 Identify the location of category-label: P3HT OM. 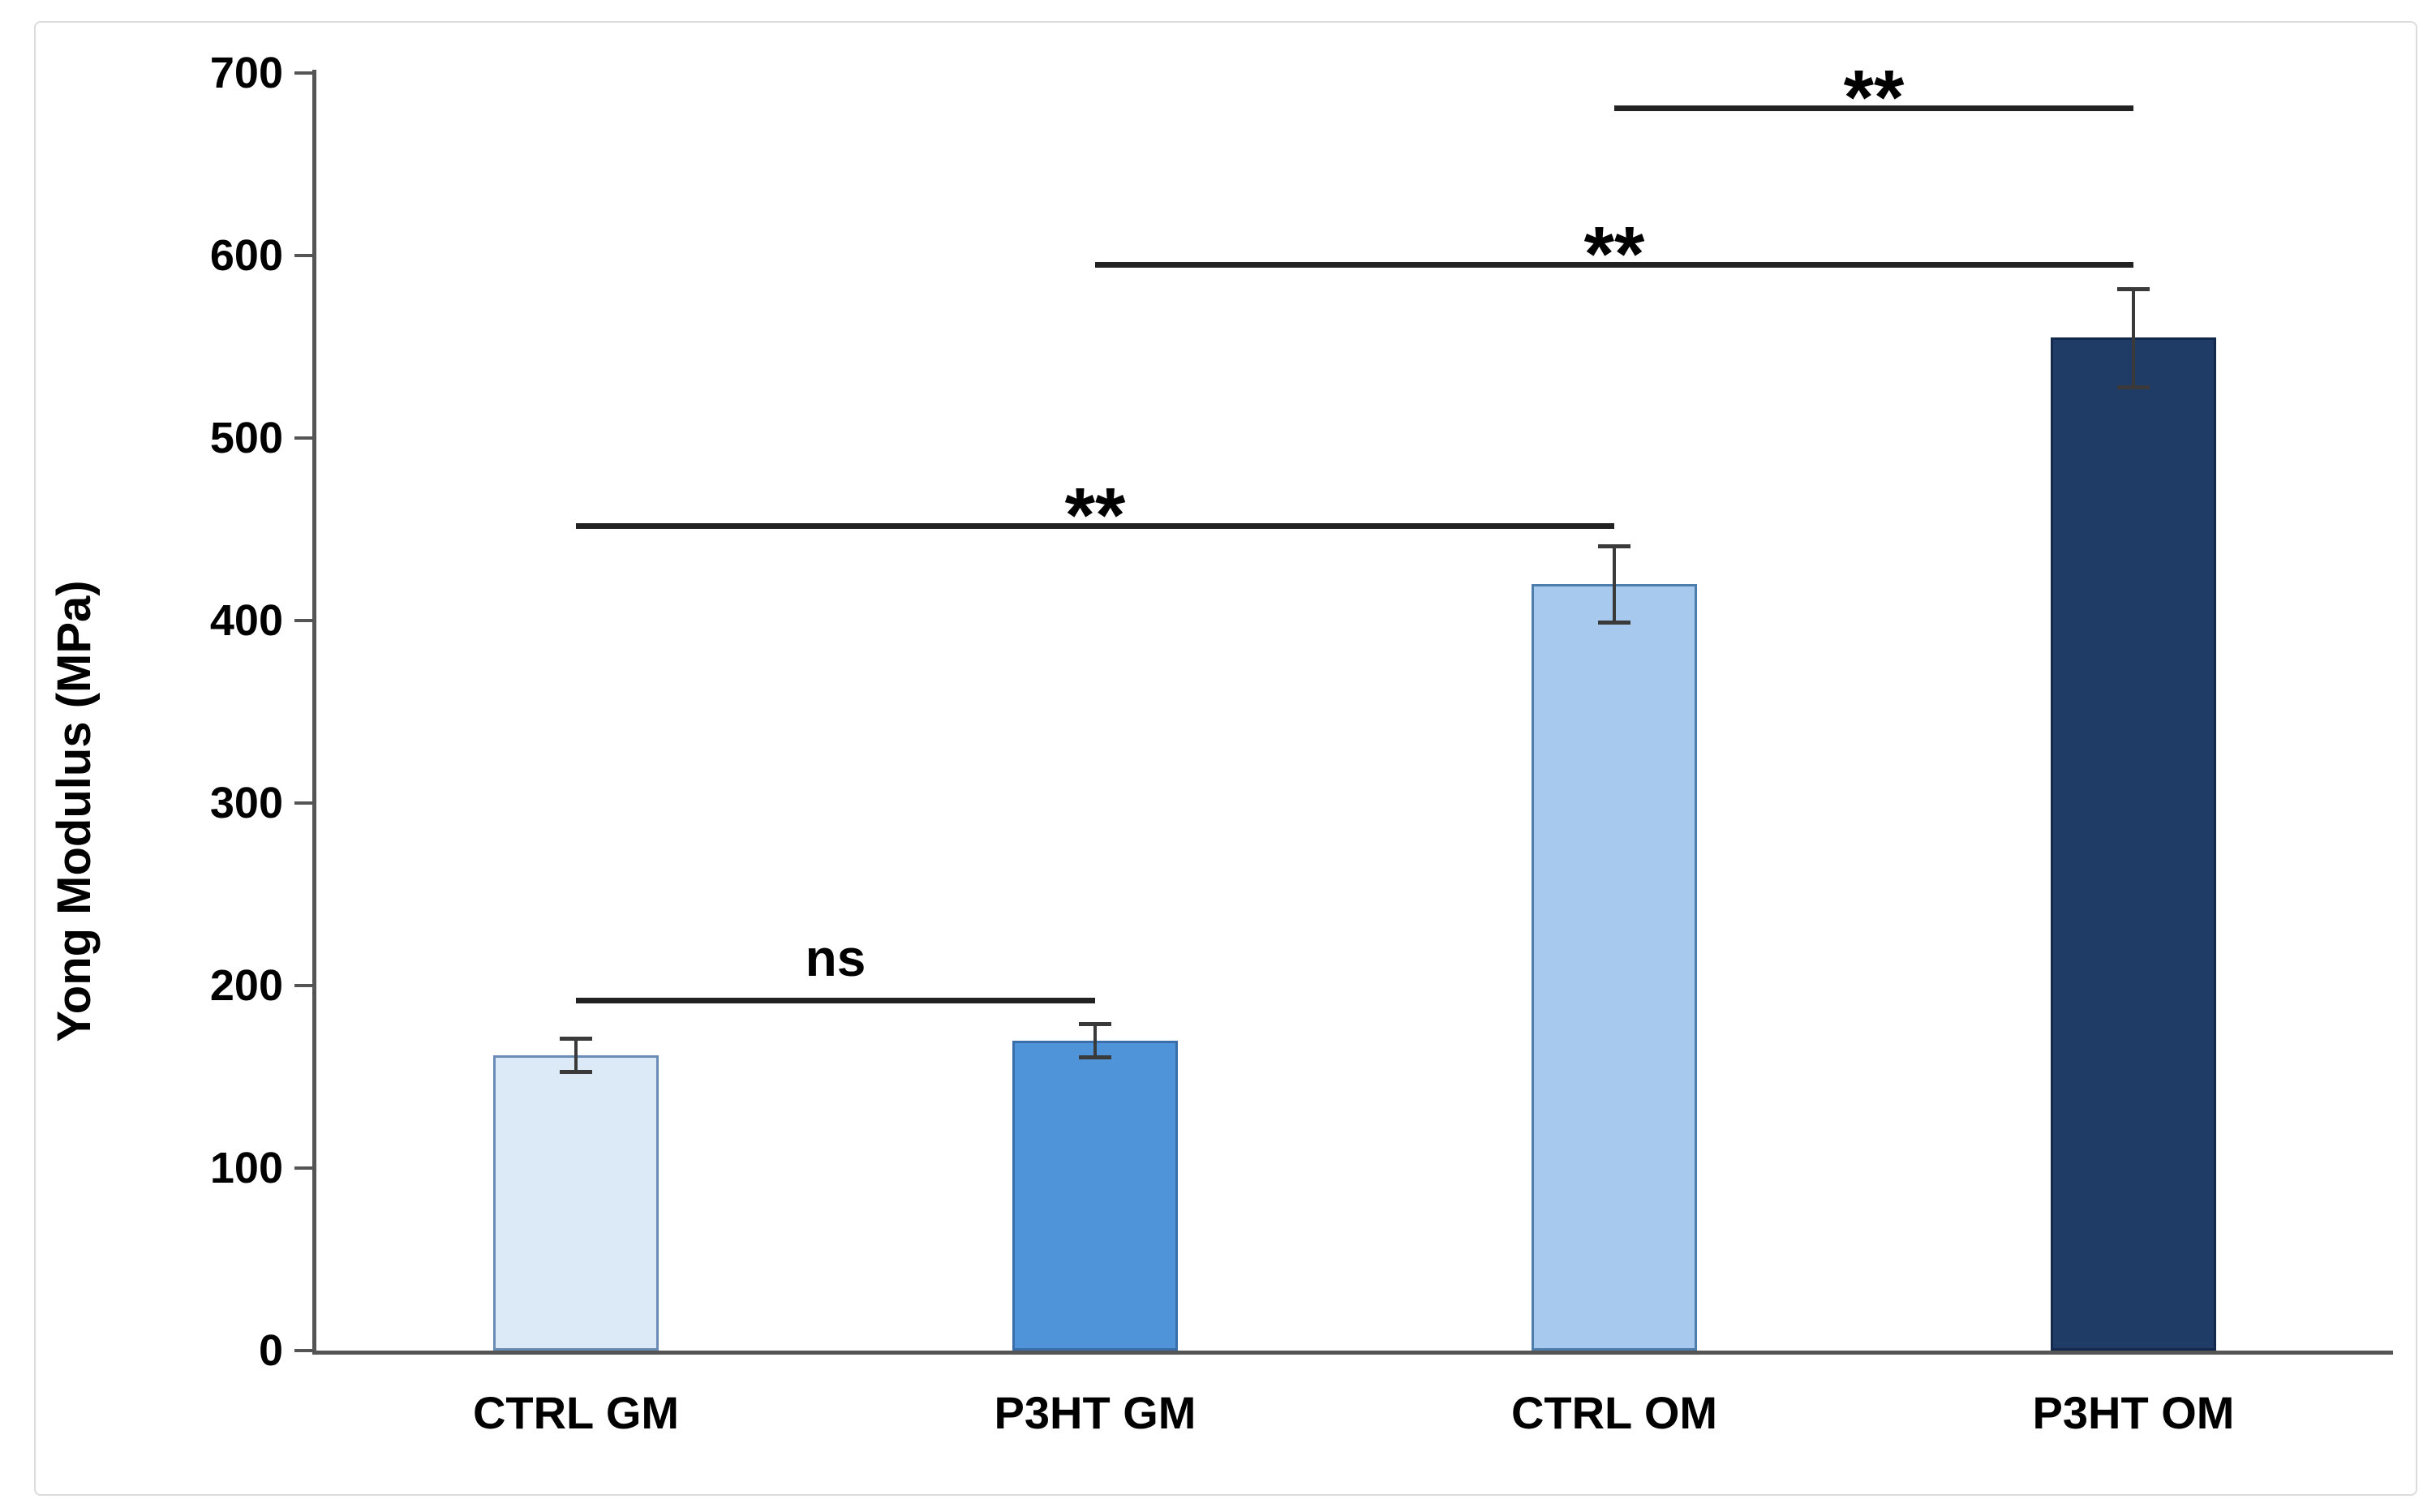
(2133, 1412).